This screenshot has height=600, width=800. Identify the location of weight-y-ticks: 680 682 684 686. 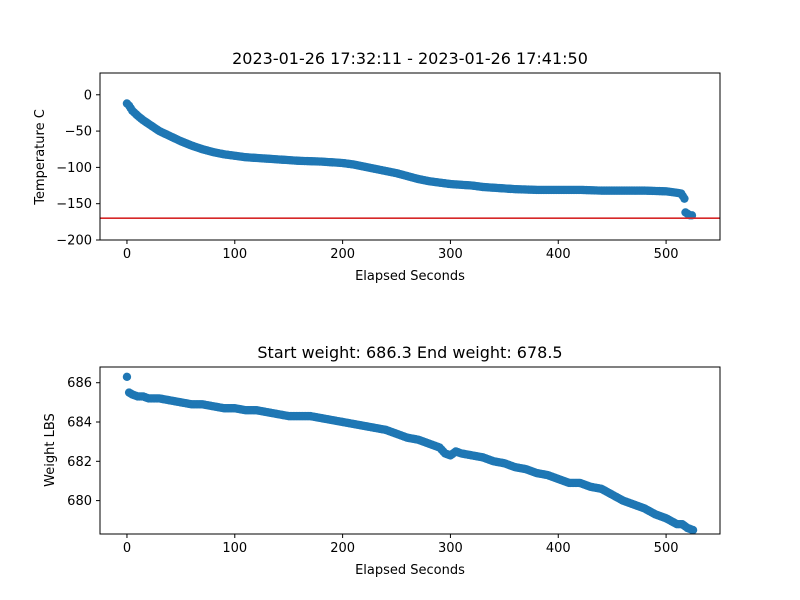
(83, 442).